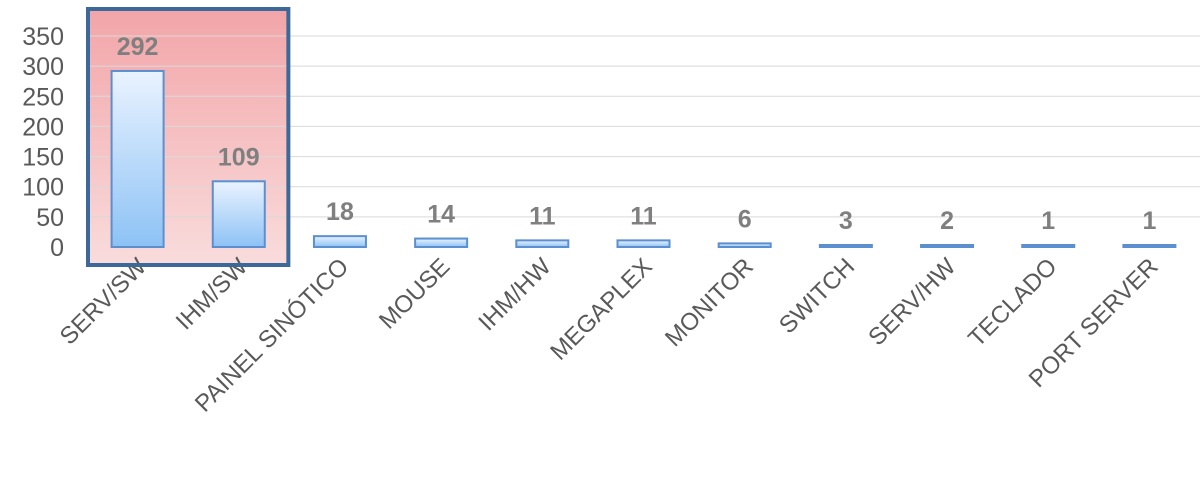  What do you see at coordinates (43, 97) in the screenshot?
I see `y-tick-label: 250` at bounding box center [43, 97].